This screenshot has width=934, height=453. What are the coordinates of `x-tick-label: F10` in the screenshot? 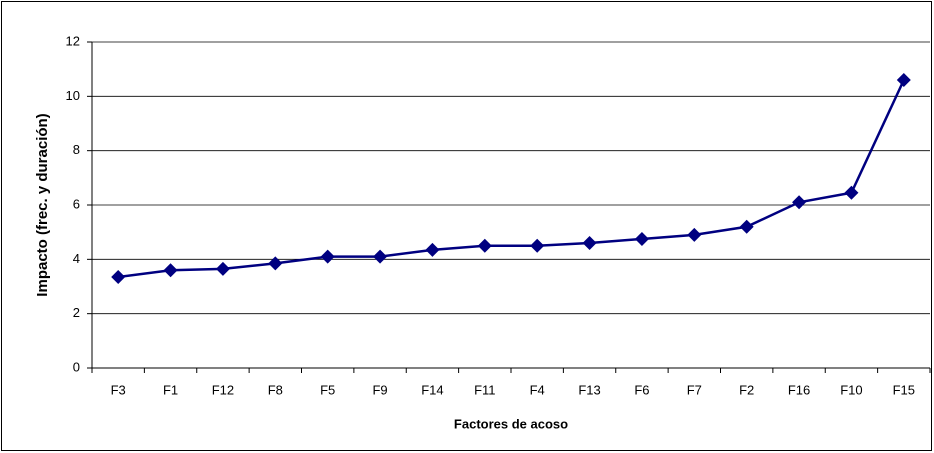 It's located at (851, 389).